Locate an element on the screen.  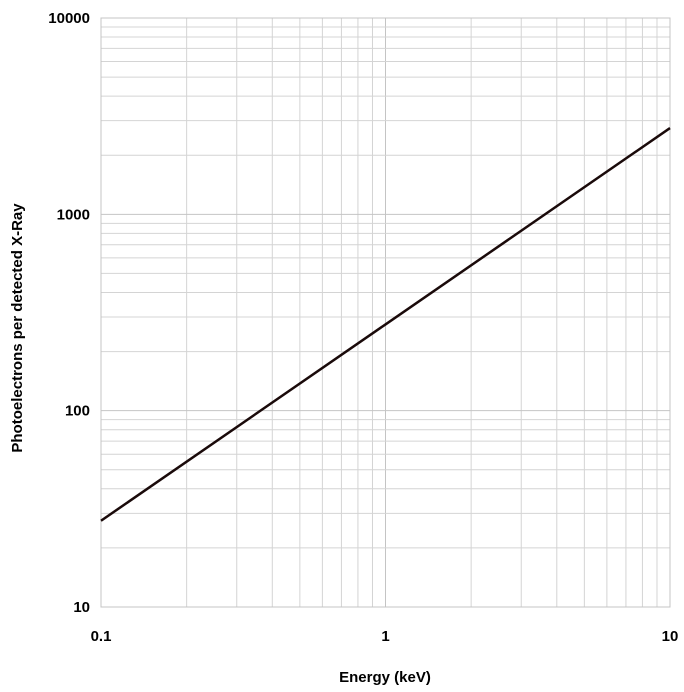
x-tick-label: 0.1 is located at coordinates (101, 636).